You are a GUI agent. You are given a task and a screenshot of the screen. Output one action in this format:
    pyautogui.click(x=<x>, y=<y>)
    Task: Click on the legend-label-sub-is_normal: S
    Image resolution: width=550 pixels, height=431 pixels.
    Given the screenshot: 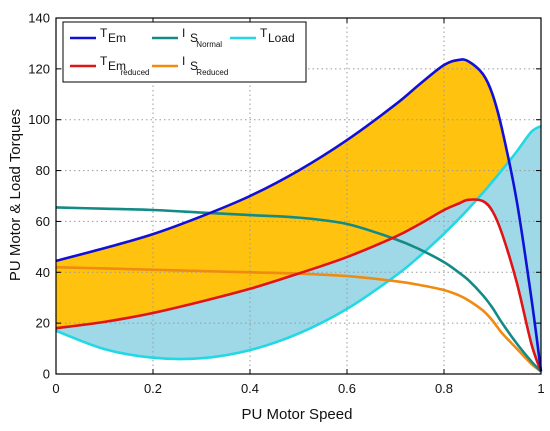 What is the action you would take?
    pyautogui.click(x=194, y=38)
    